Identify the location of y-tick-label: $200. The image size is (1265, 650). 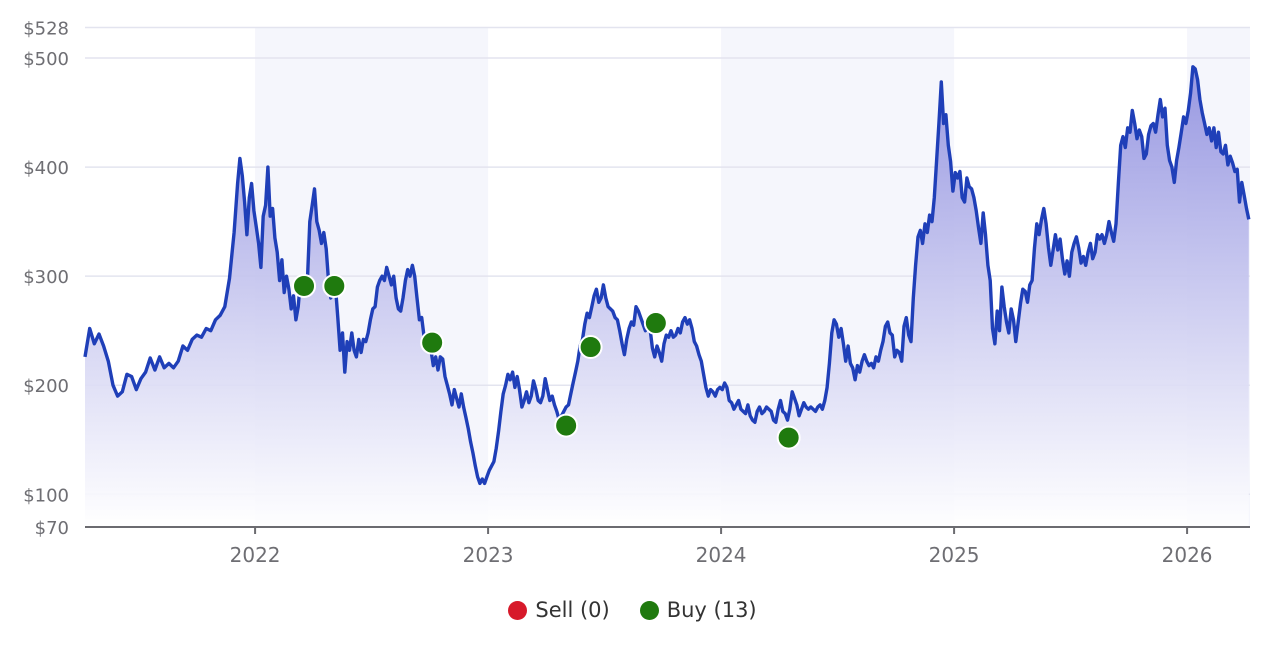
(46, 386).